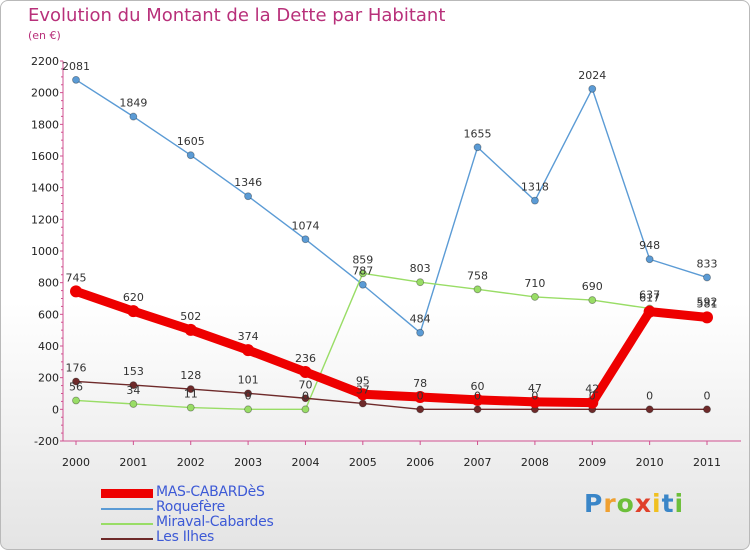 Image resolution: width=750 pixels, height=550 pixels. I want to click on data-label-miraval-cabardes: 56, so click(76, 386).